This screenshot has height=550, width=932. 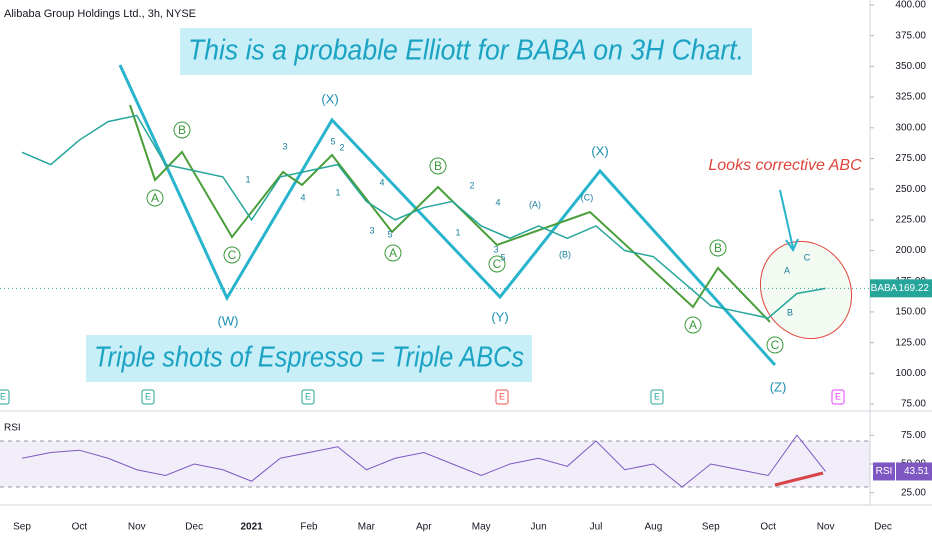 I want to click on y-tick-label: 350.00, so click(x=910, y=66).